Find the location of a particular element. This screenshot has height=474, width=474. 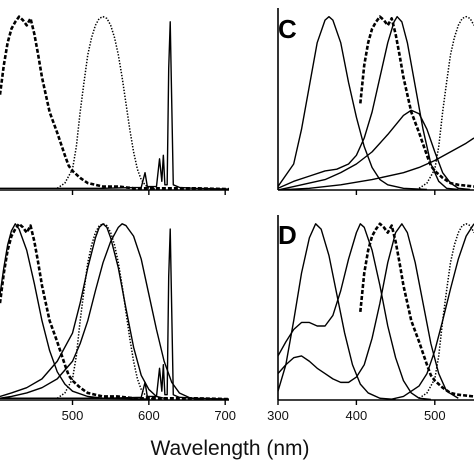

x-tick-label: 400 is located at coordinates (357, 415).